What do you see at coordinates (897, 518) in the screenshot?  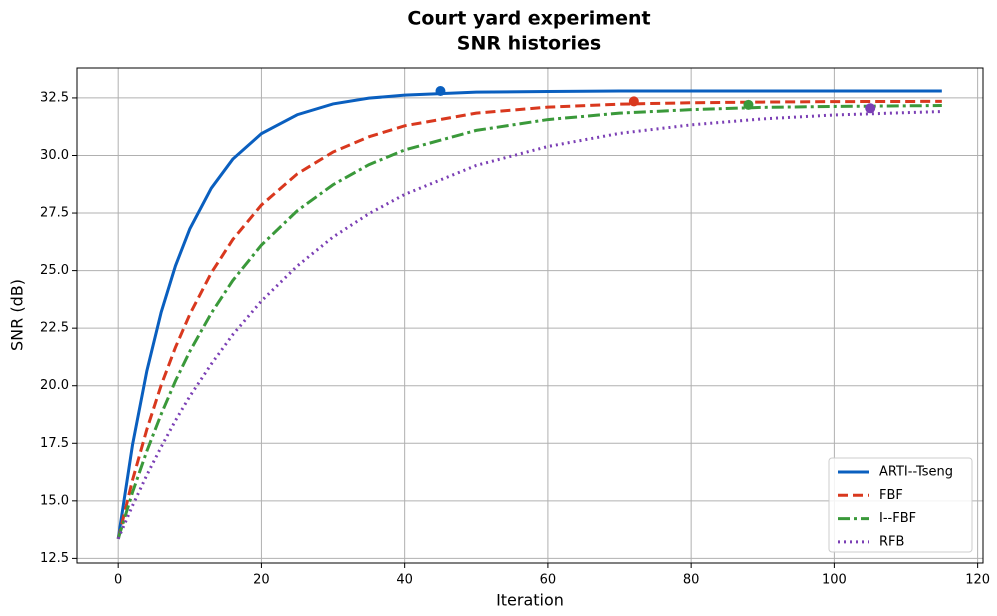 I see `legend-label: I--FBF` at bounding box center [897, 518].